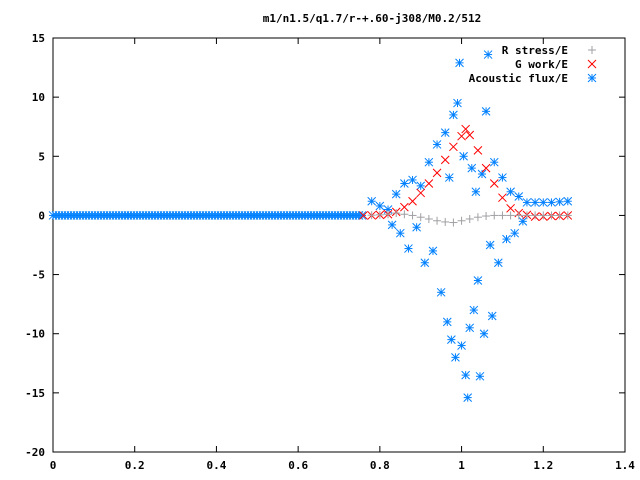 The image size is (640, 480). I want to click on legend-label: Acoustic flux/E, so click(518, 78).